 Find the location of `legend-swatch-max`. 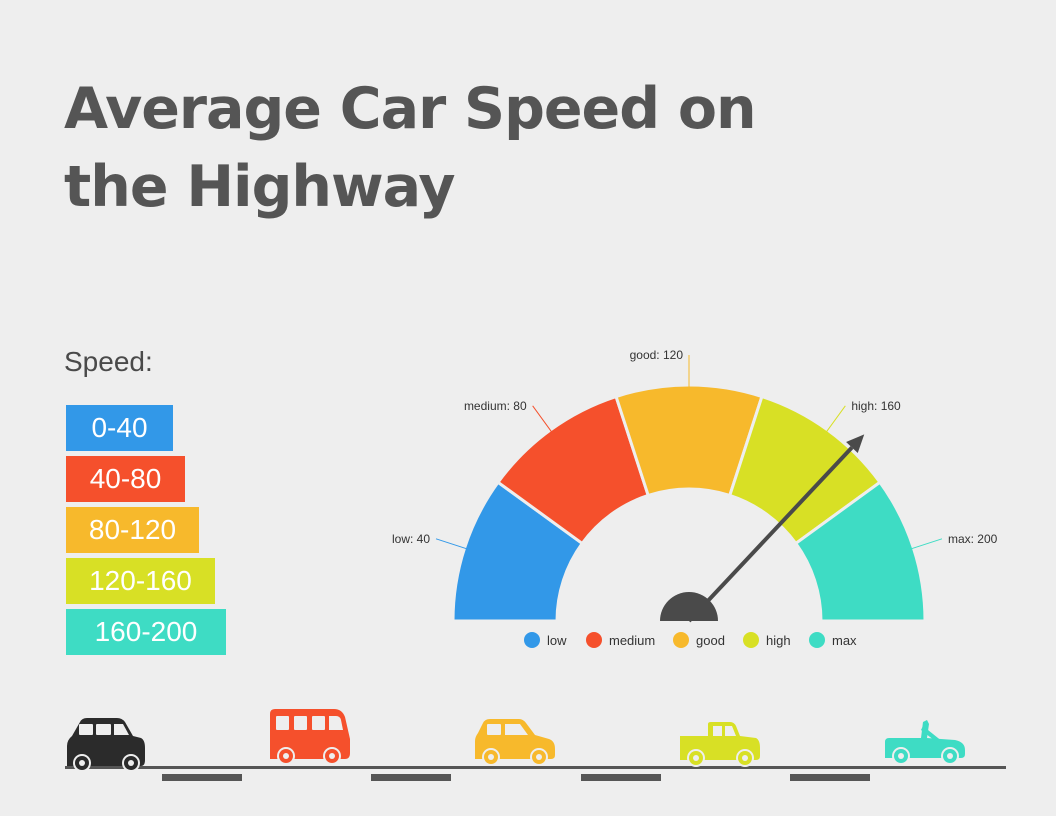

legend-swatch-max is located at coordinates (817, 640).